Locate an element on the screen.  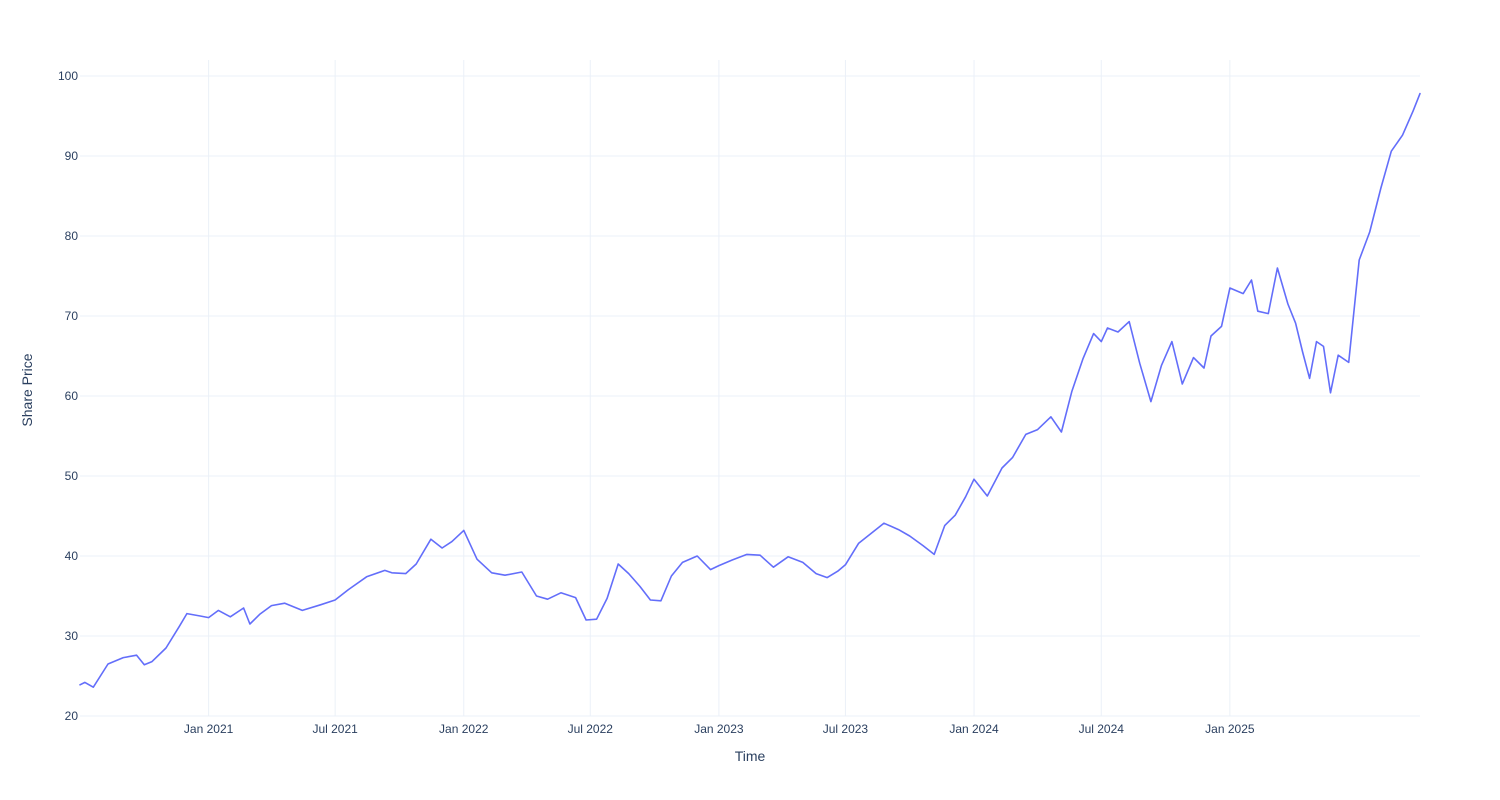
x-tick-label: Jul 2022 is located at coordinates (591, 729).